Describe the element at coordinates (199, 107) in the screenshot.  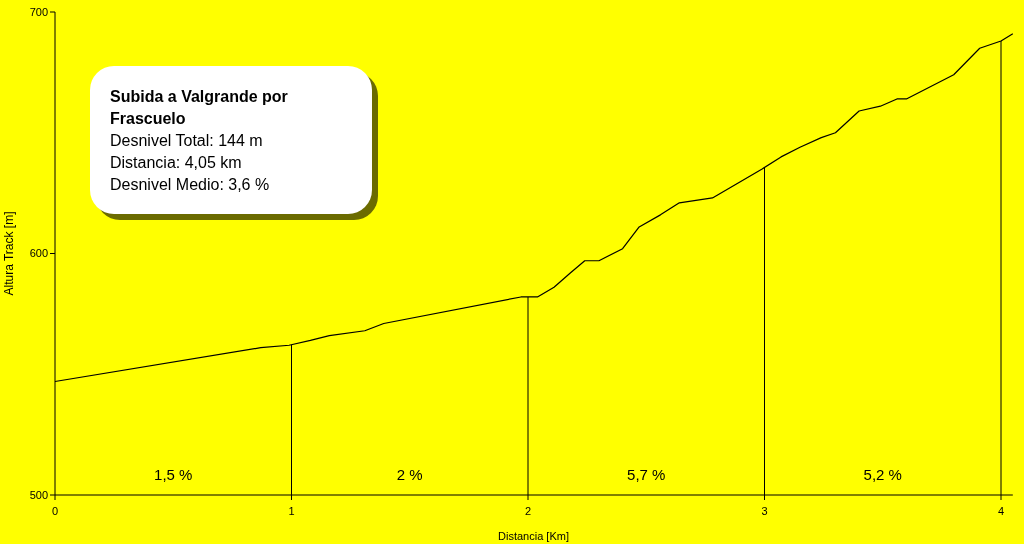
I see `text: Subida a Valgrande por Frascuelo` at that location.